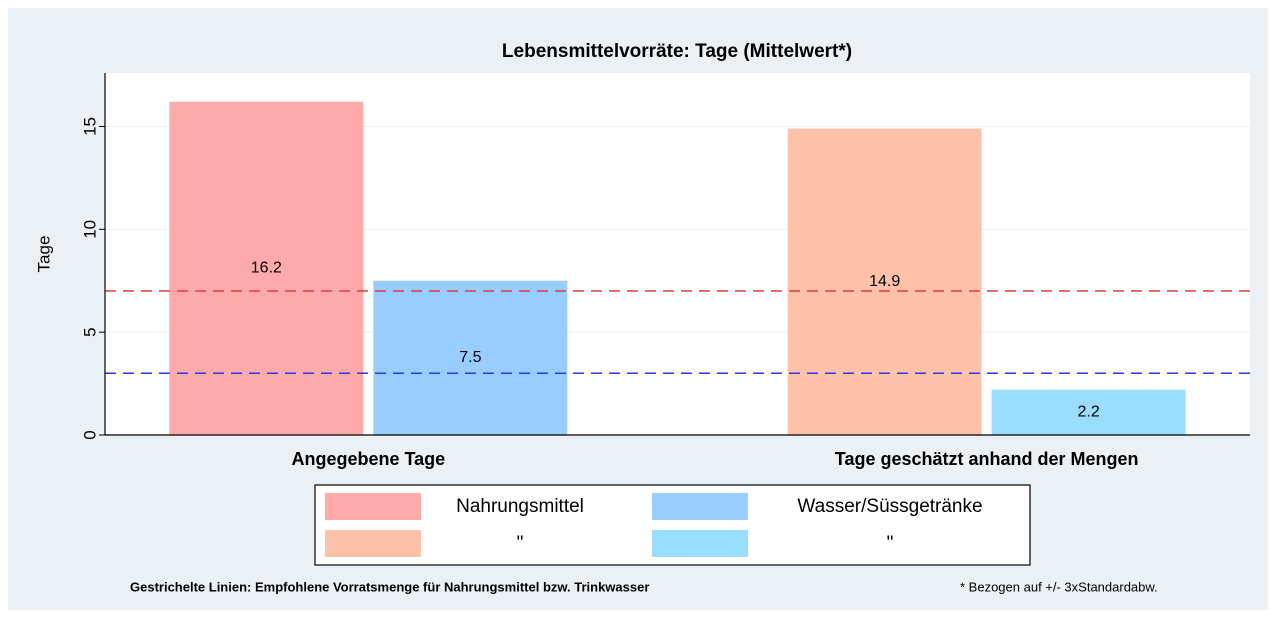  Describe the element at coordinates (520, 506) in the screenshot. I see `legend-label: Nahrungsmittel` at that location.